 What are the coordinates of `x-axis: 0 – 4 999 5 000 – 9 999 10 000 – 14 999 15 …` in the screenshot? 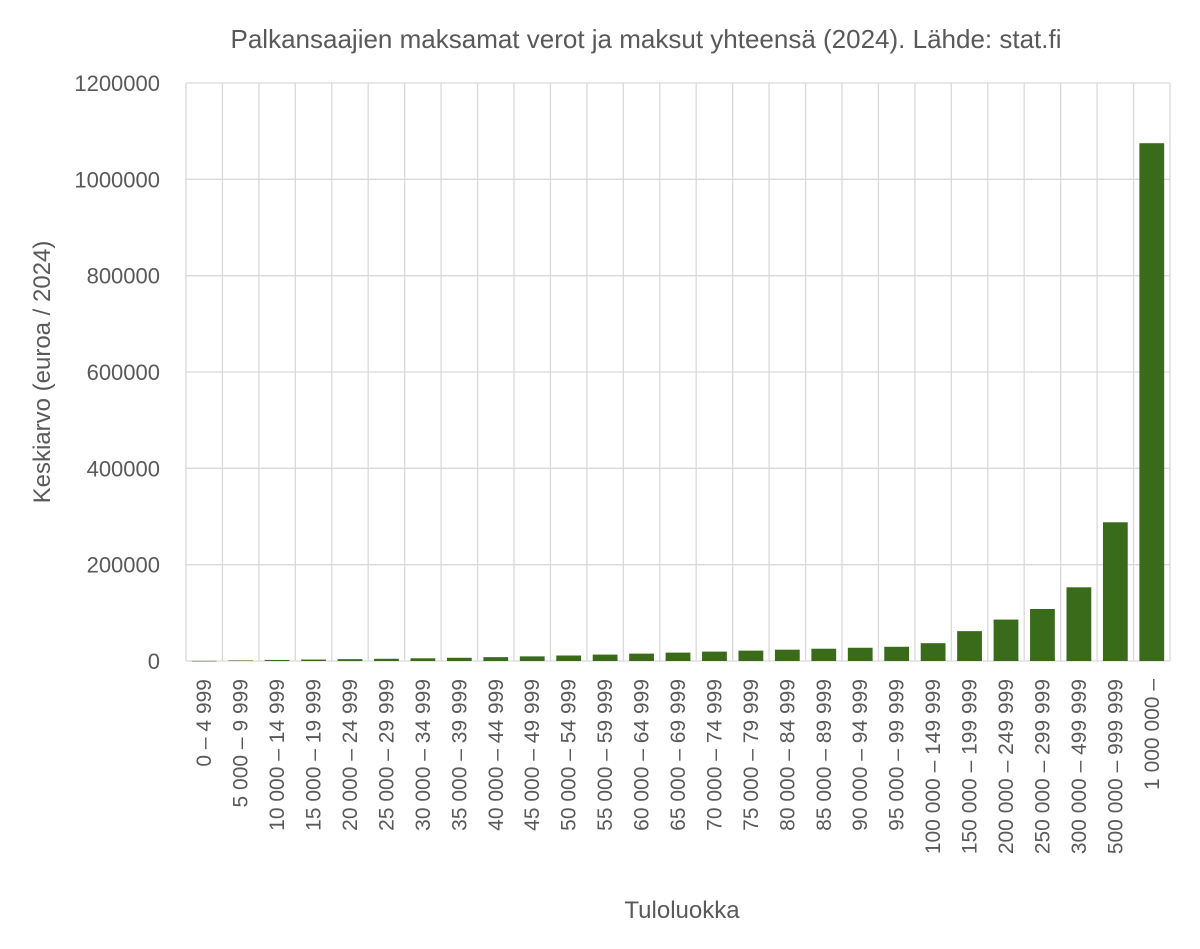 It's located at (678, 766).